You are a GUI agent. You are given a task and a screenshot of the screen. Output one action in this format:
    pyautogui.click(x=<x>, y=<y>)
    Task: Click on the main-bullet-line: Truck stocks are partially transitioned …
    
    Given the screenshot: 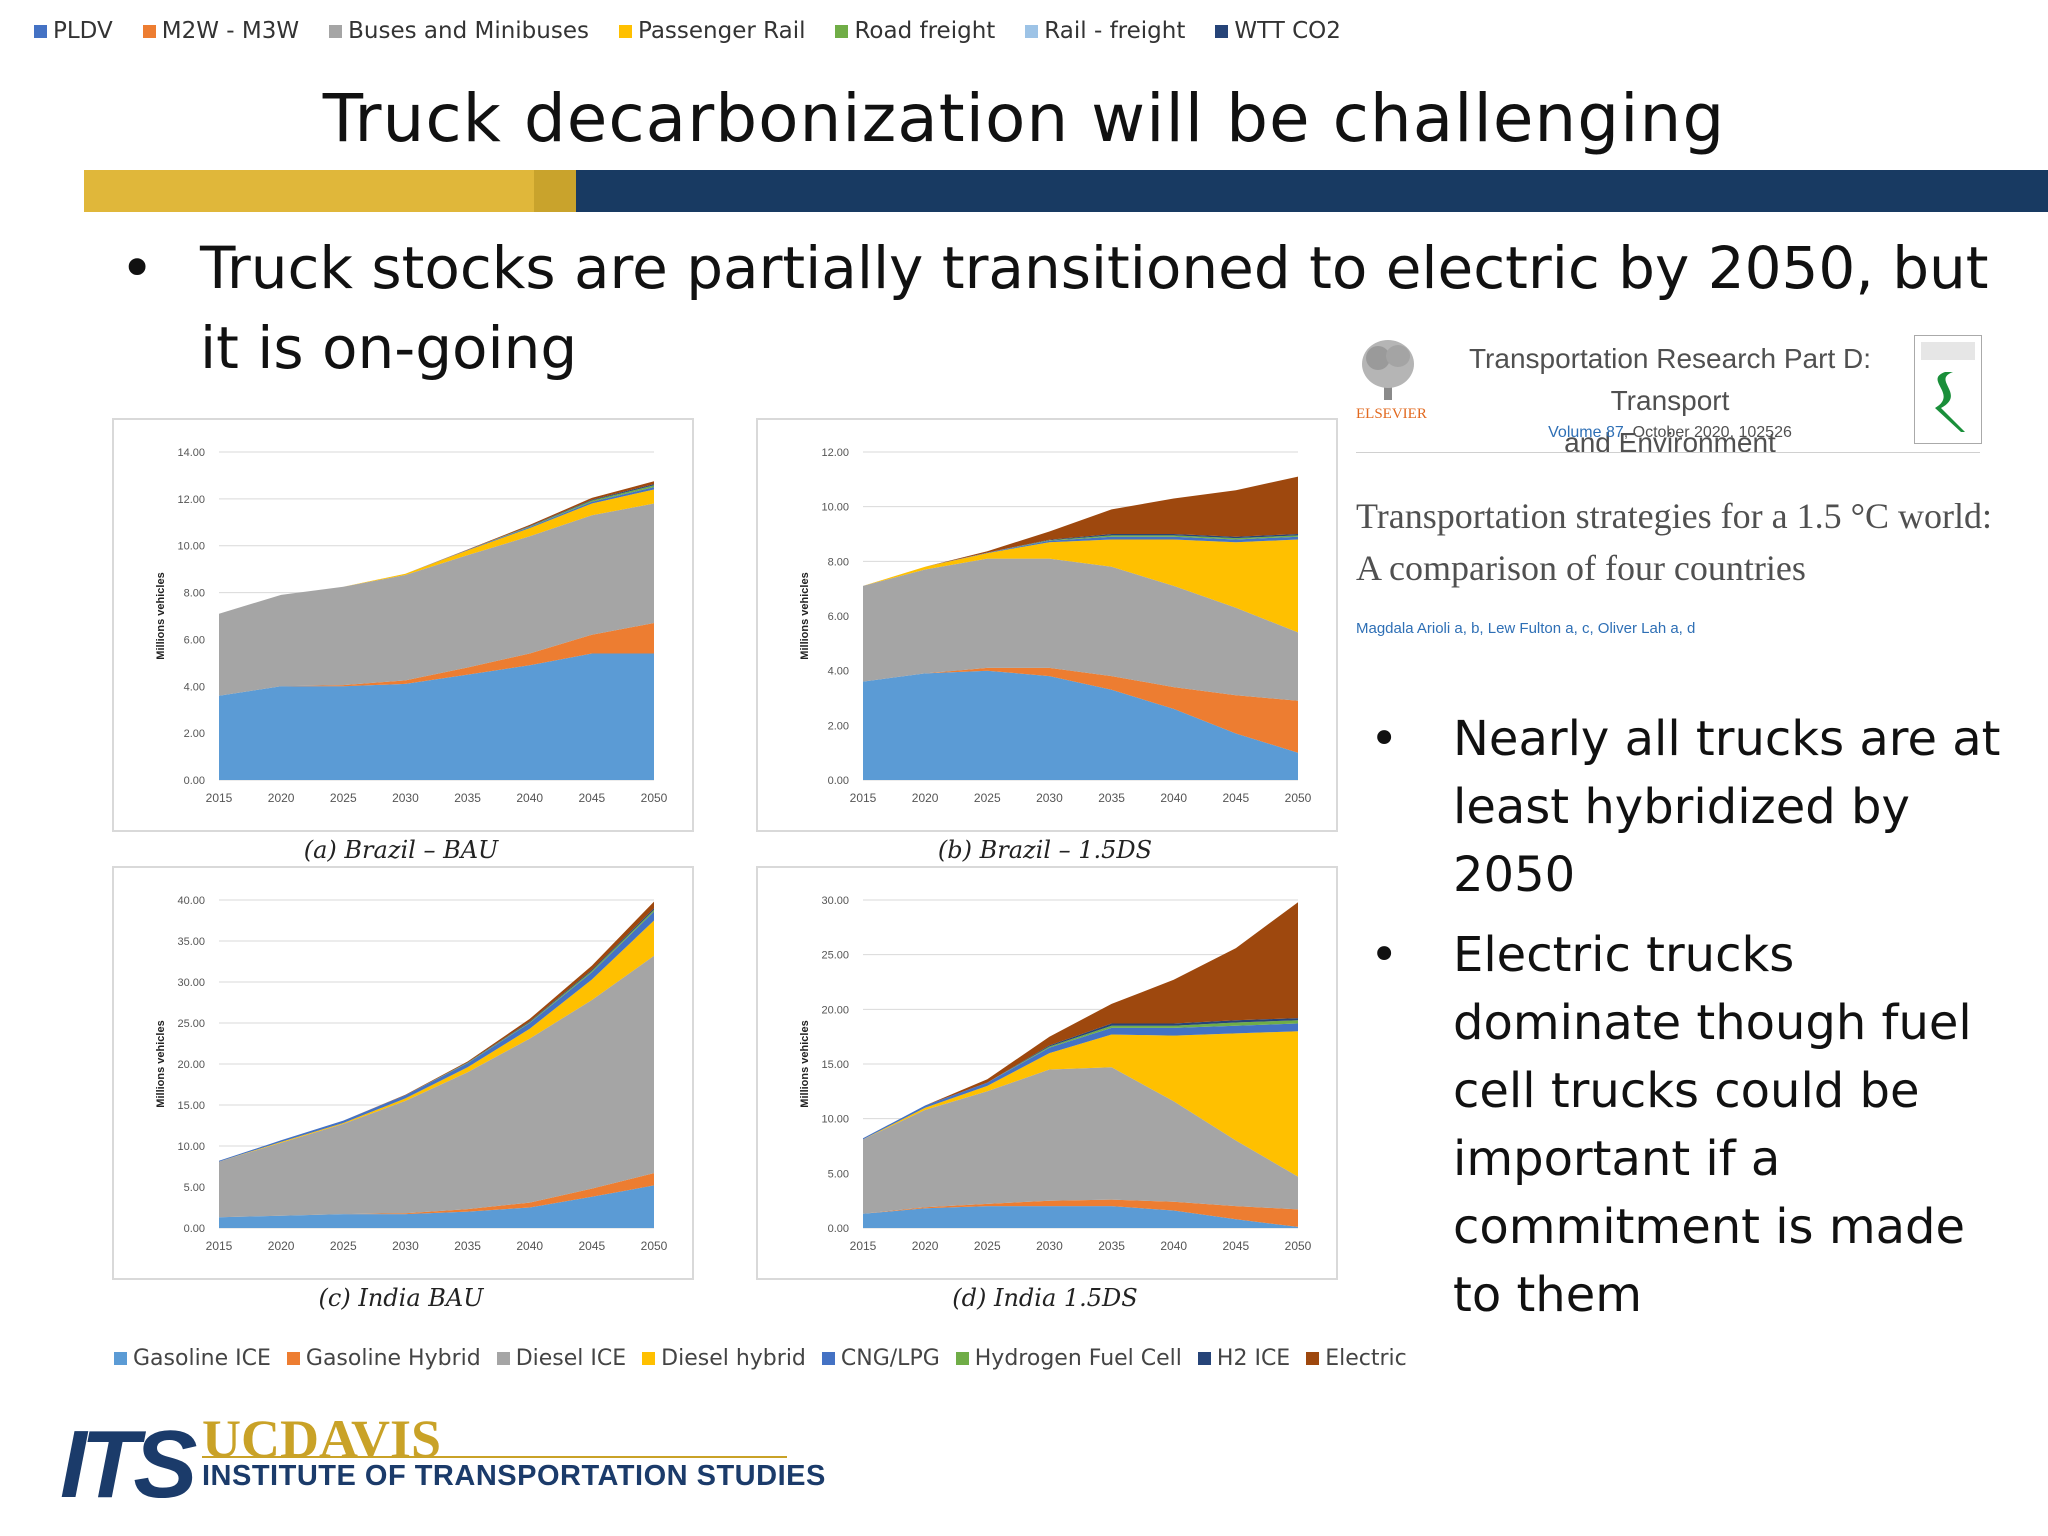 What is the action you would take?
    pyautogui.click(x=1094, y=308)
    